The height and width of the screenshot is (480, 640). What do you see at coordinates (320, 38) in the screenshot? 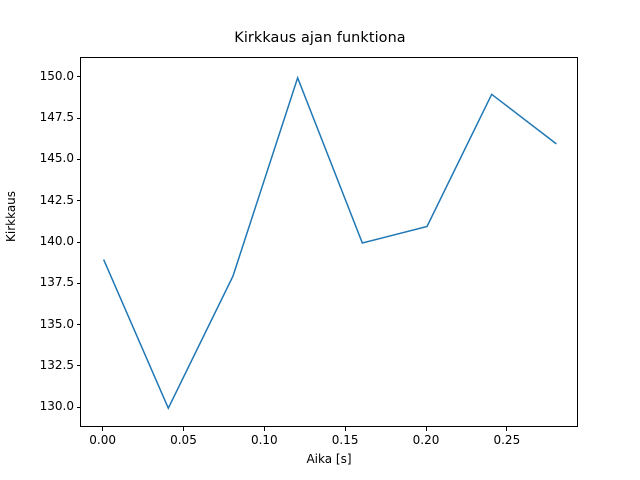
I see `chart-title: Kirkkaus ajan funktiona` at bounding box center [320, 38].